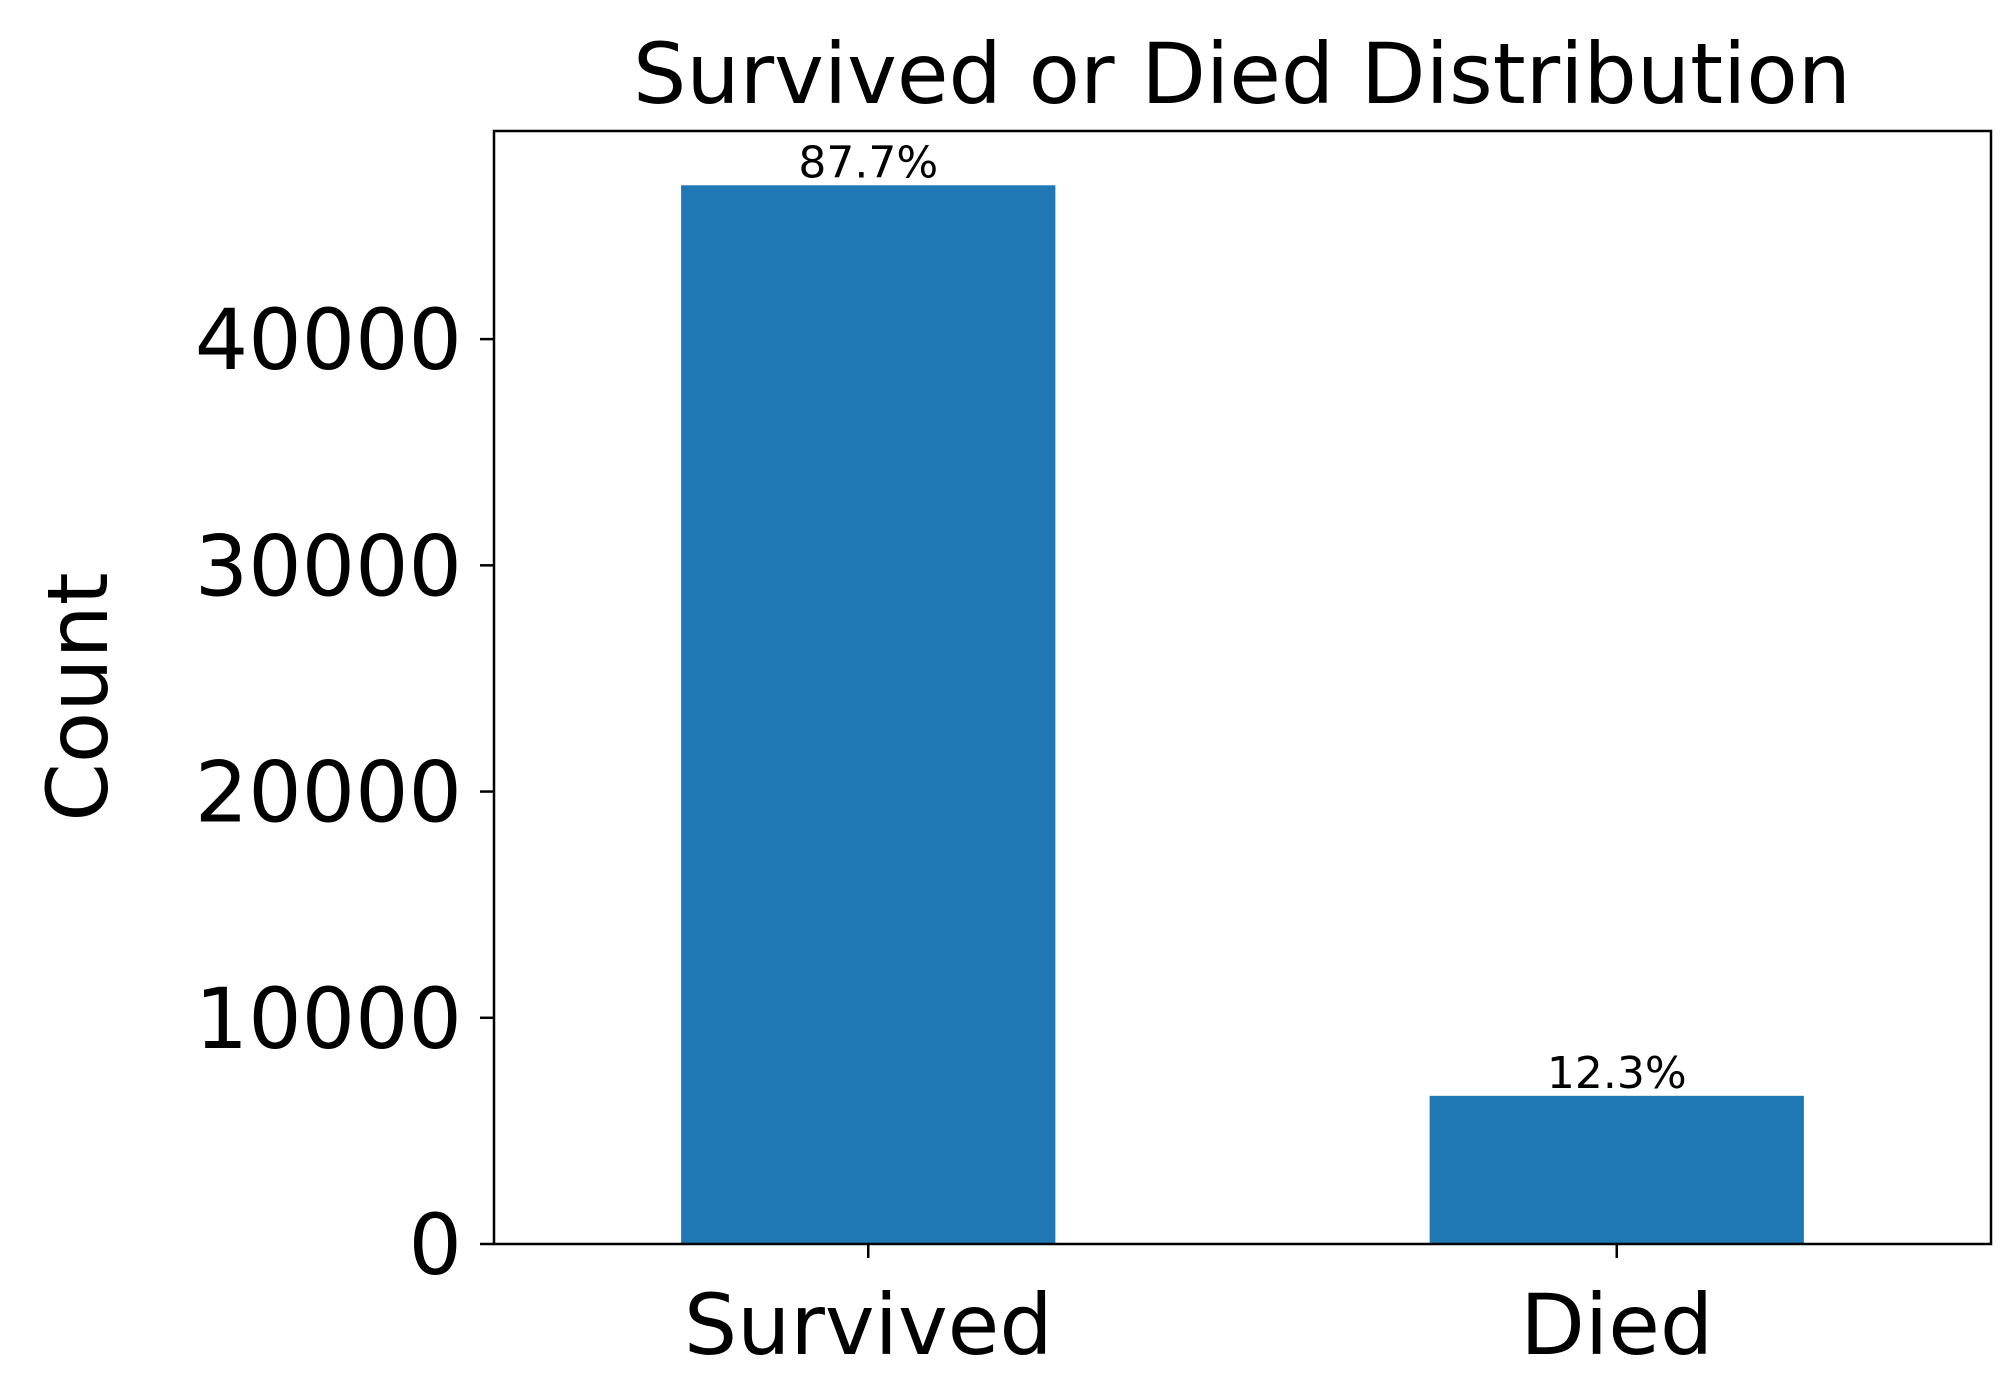  Describe the element at coordinates (1242, 74) in the screenshot. I see `chart-title: Survived or Died Distribution` at that location.